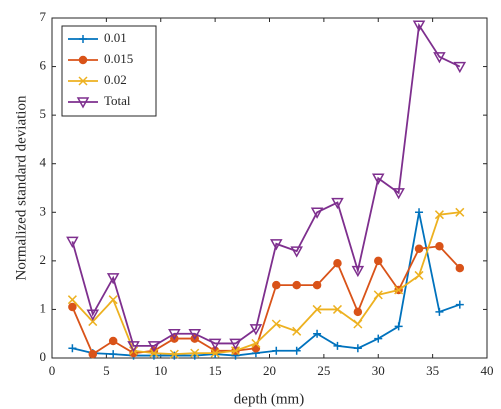  What do you see at coordinates (43, 356) in the screenshot?
I see `y-tick-label: 0` at bounding box center [43, 356].